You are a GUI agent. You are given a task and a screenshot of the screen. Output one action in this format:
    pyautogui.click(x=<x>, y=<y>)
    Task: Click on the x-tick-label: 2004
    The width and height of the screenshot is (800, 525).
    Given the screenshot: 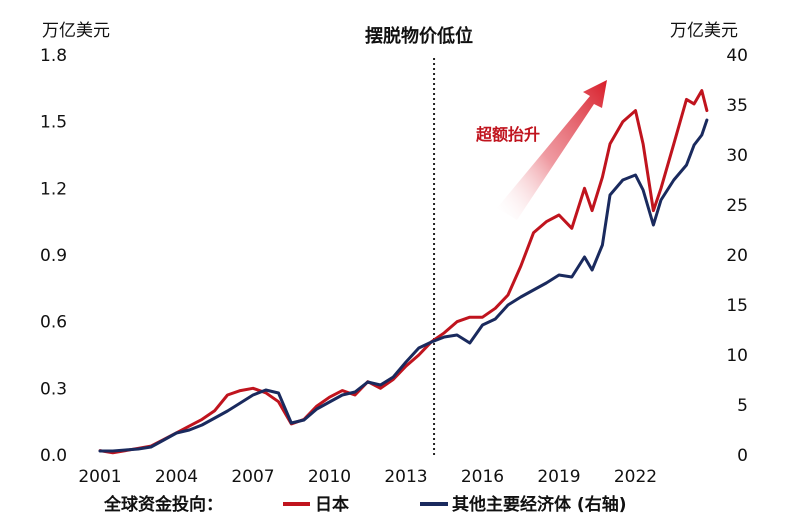 What is the action you would take?
    pyautogui.click(x=176, y=477)
    